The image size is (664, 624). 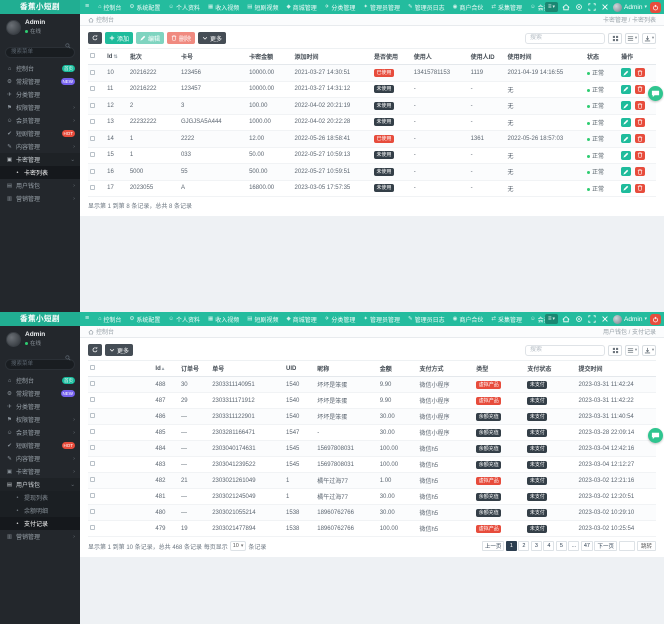 I want to click on topnav-item: ✦ 管理员管理, so click(x=381, y=7).